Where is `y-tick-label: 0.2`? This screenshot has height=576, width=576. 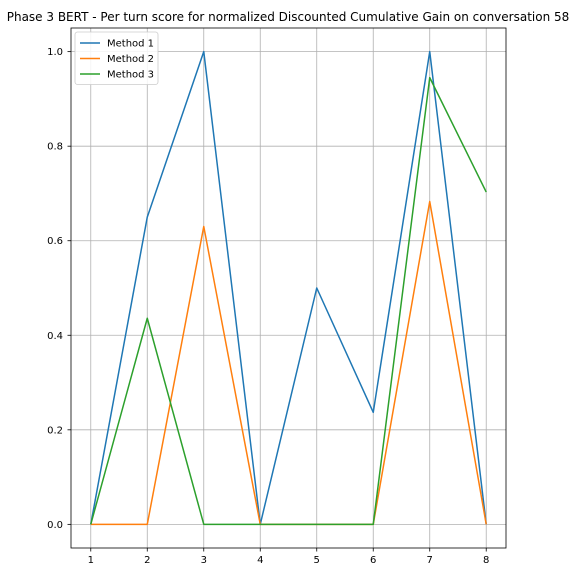 y-tick-label: 0.2 is located at coordinates (55, 430).